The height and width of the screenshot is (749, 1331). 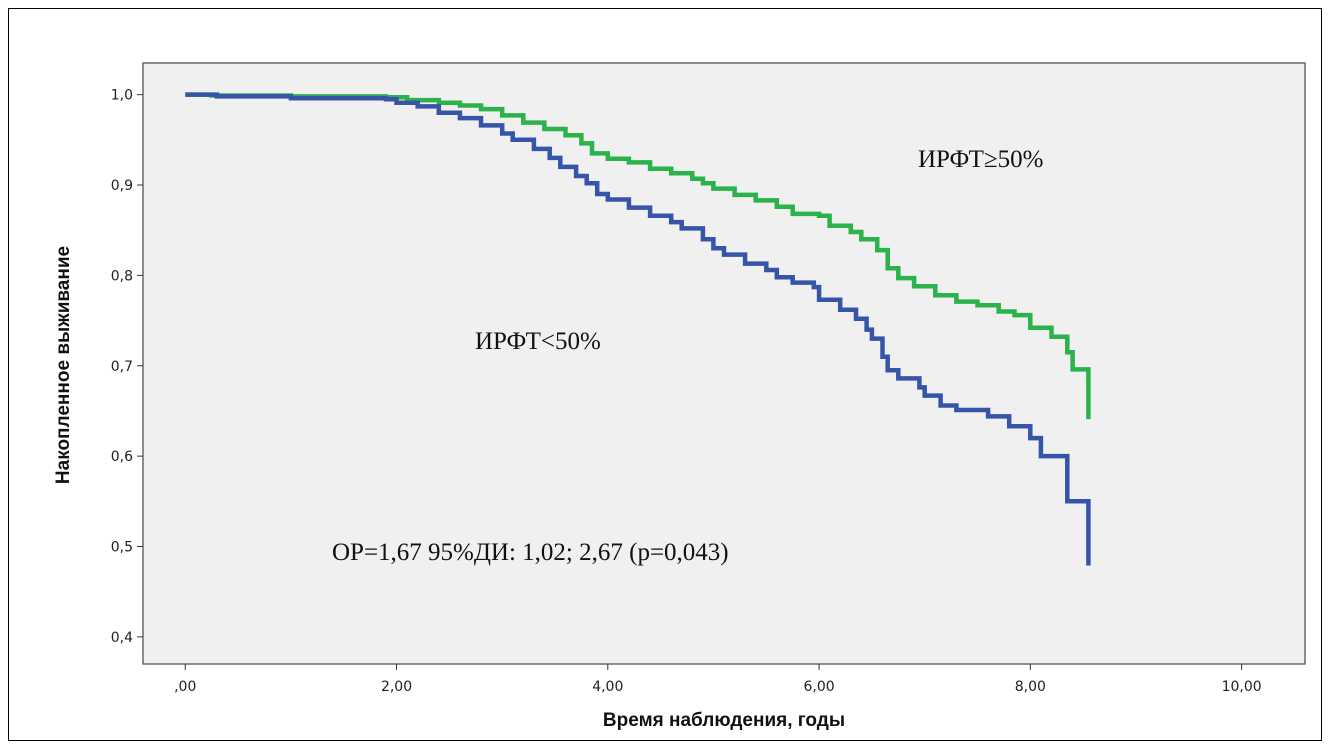 I want to click on y-tick-label: 0,4, so click(x=122, y=638).